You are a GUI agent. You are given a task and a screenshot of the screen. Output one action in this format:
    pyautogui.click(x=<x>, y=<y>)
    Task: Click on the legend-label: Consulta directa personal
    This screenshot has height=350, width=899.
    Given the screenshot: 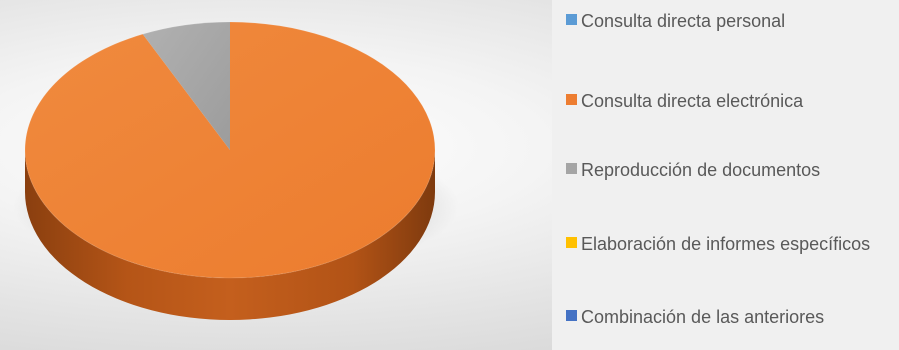 What is the action you would take?
    pyautogui.click(x=683, y=21)
    